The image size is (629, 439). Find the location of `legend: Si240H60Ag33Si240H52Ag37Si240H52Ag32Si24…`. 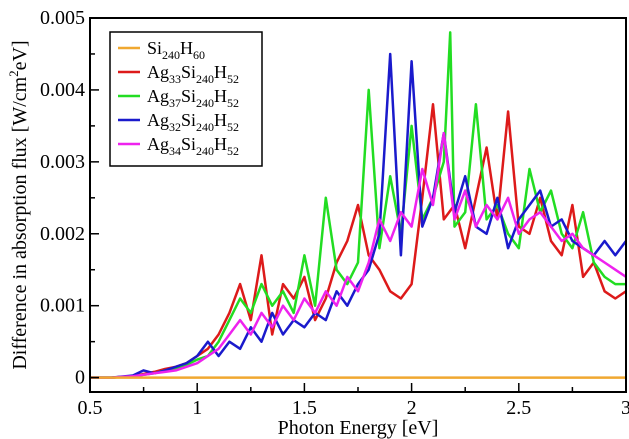

legend: Si240H60Ag33Si240H52Ag37Si240H52Ag32Si24… is located at coordinates (186, 99).